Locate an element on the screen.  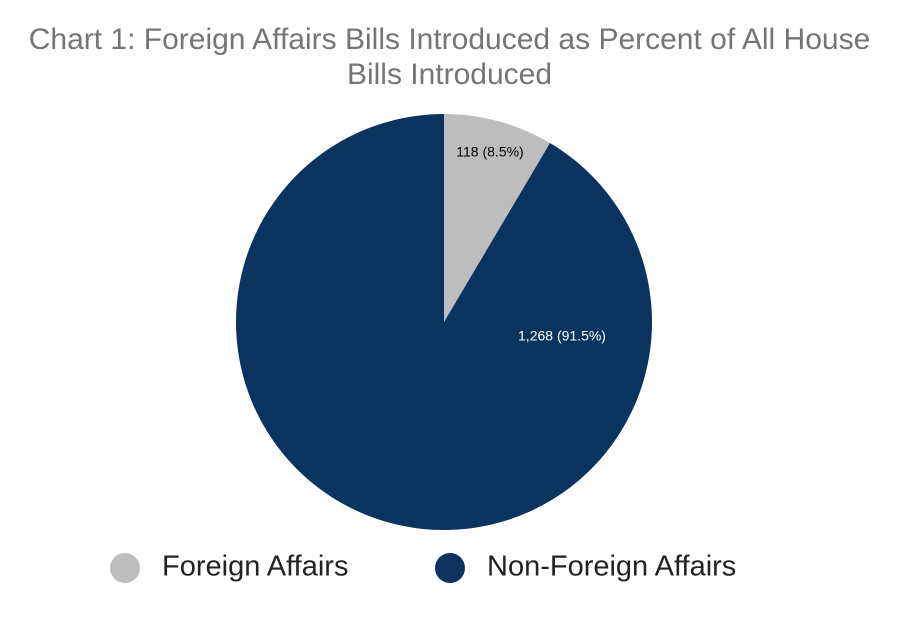
legend-label: Foreign Affairs is located at coordinates (255, 567).